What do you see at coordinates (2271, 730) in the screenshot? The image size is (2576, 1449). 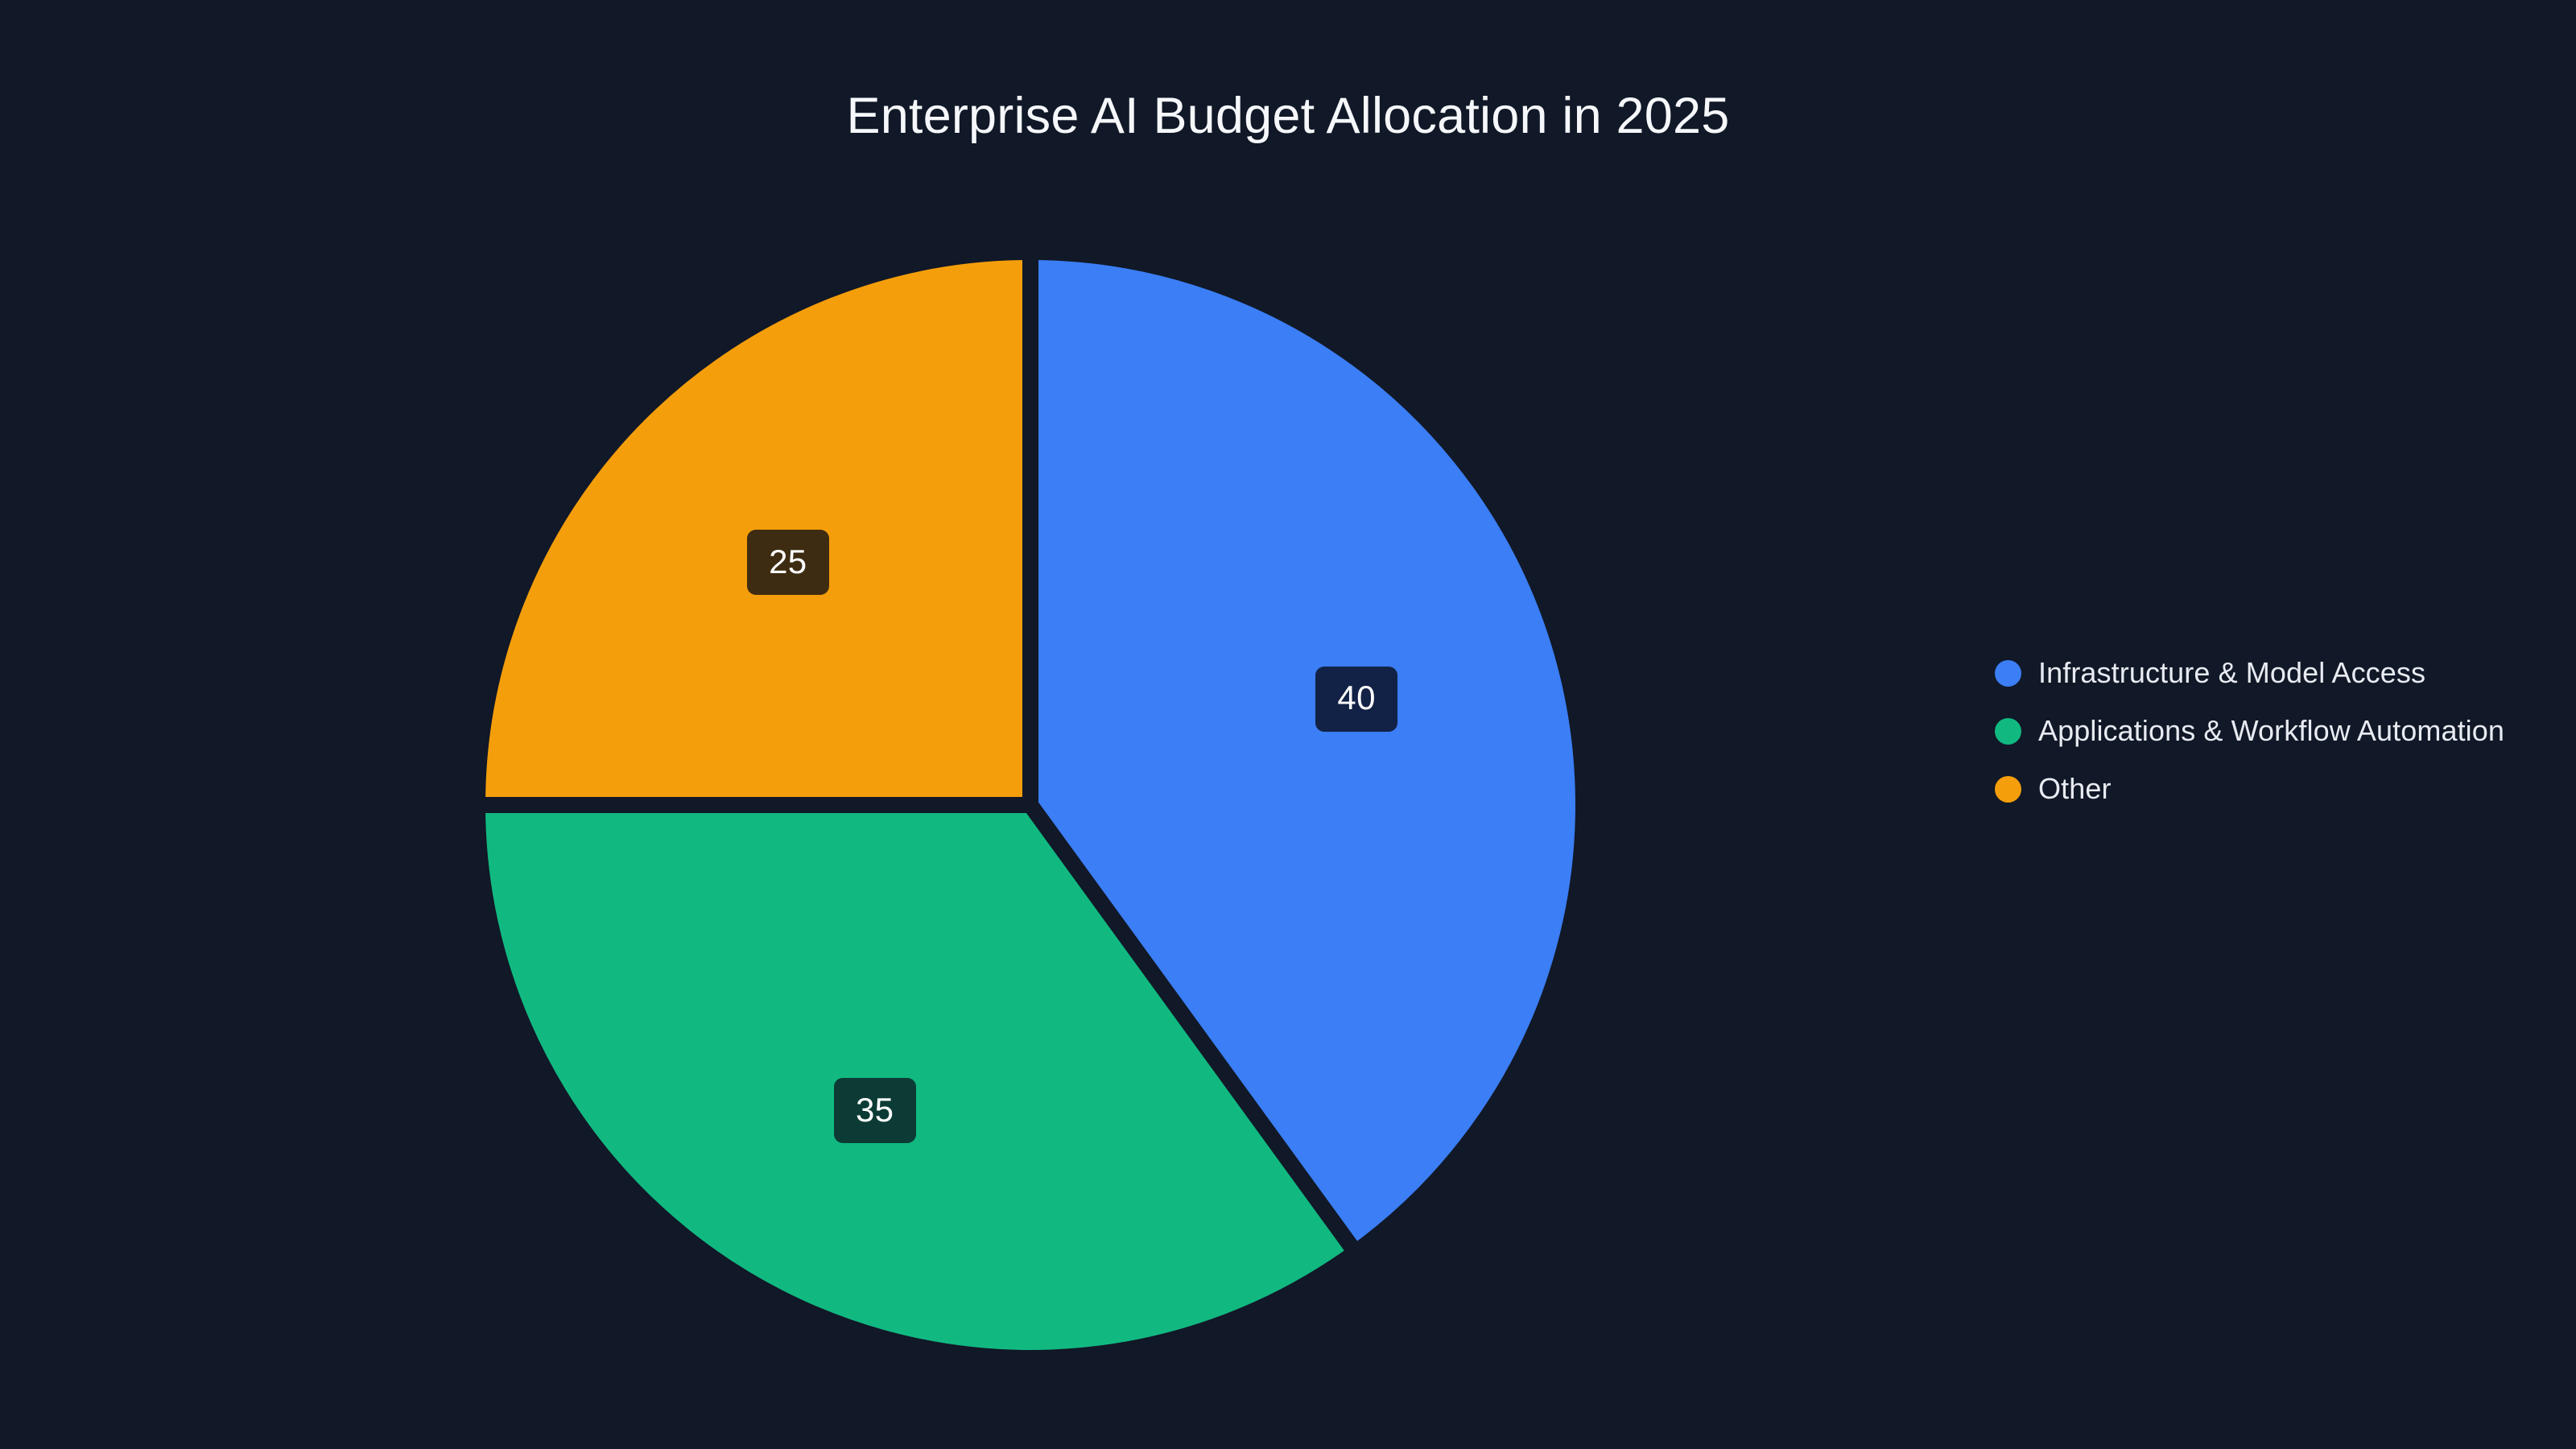 I see `legend-item-label: Applications & Workflow Automation` at bounding box center [2271, 730].